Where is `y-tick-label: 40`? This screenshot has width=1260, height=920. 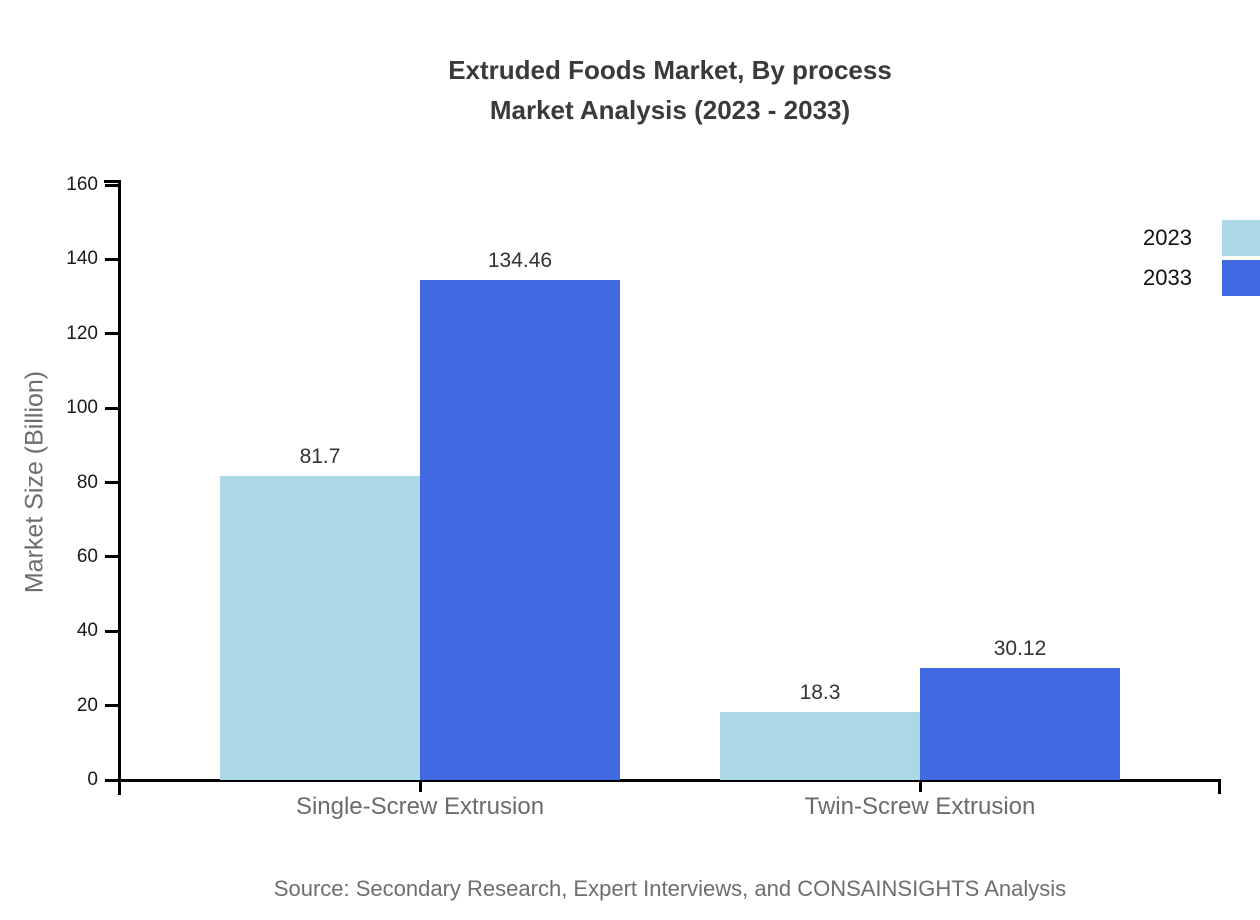
y-tick-label: 40 is located at coordinates (87, 631).